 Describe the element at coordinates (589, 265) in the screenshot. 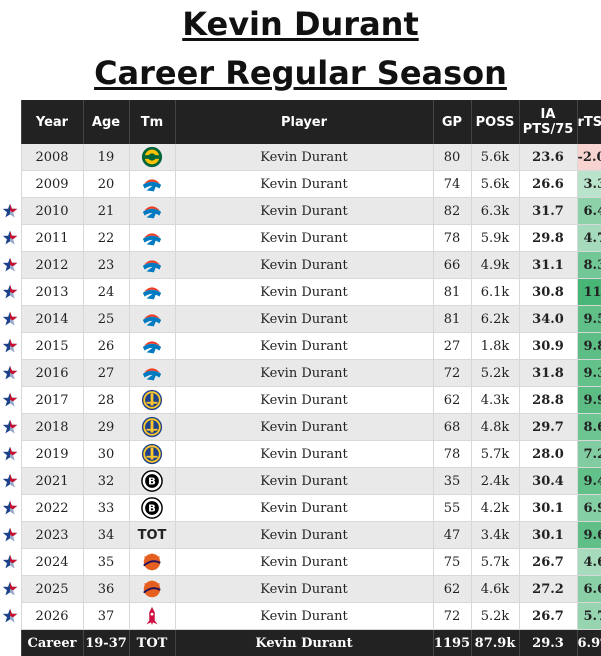

I see `rts-cell: 8.3%` at that location.